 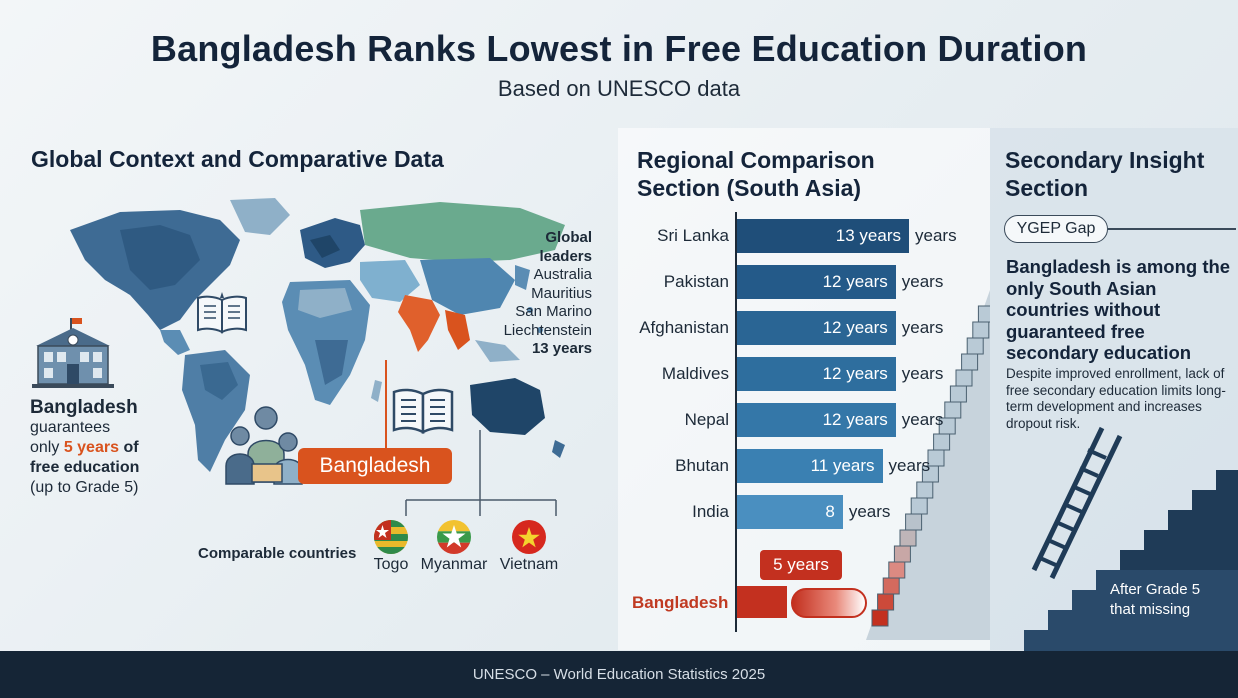 What do you see at coordinates (561, 348) in the screenshot?
I see `leaders-years: 13 years` at bounding box center [561, 348].